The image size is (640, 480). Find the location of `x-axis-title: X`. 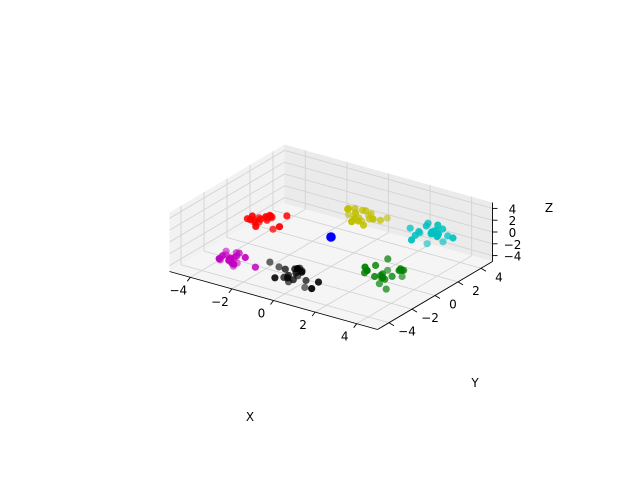

x-axis-title: X is located at coordinates (250, 417).